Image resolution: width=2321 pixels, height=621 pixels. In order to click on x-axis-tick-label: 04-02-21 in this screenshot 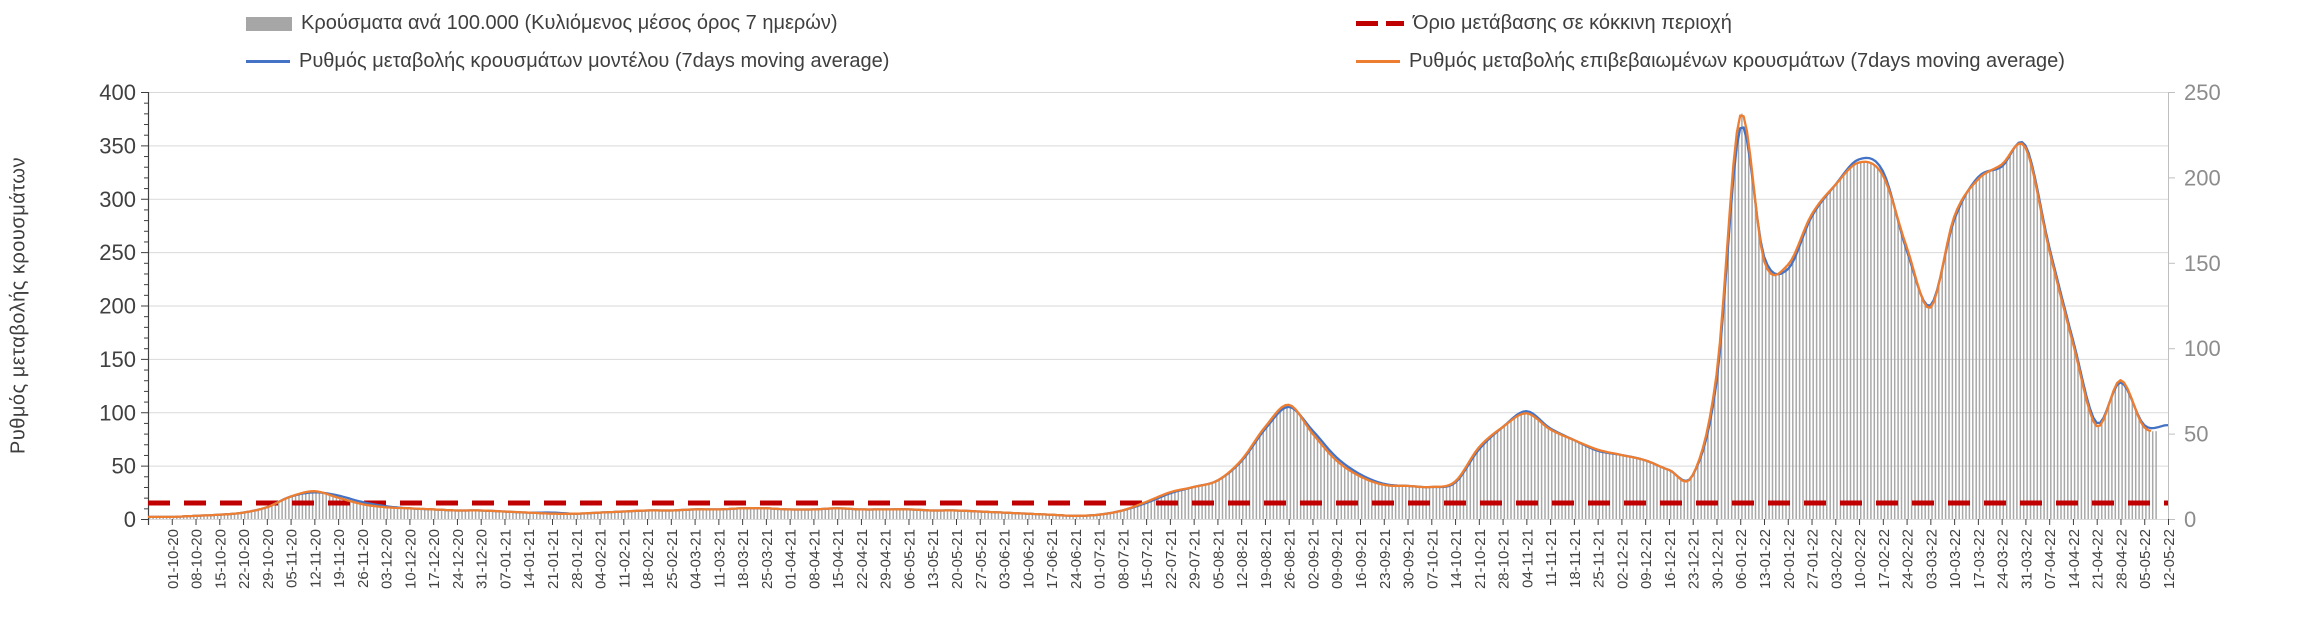, I will do `click(601, 559)`.